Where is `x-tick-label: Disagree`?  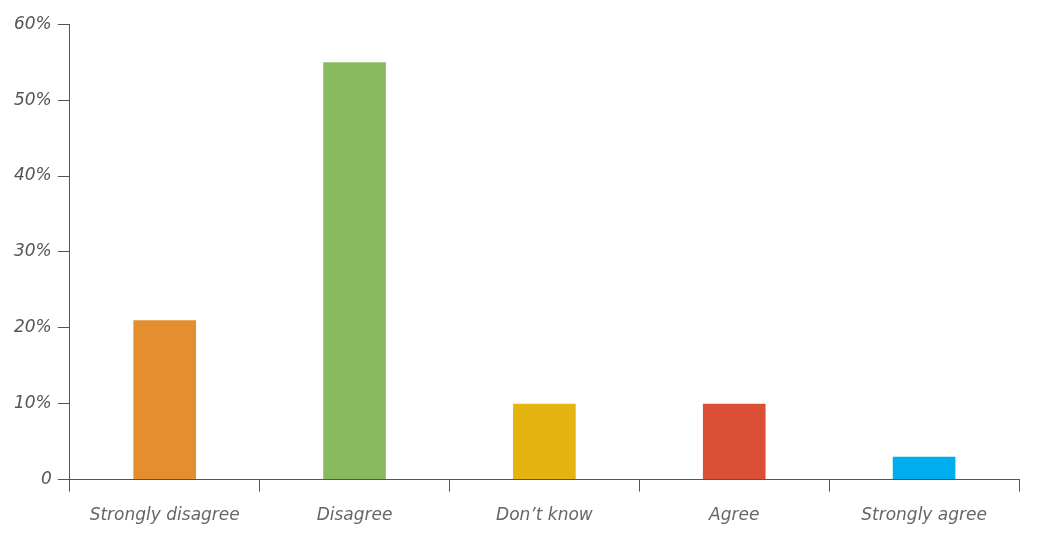 x-tick-label: Disagree is located at coordinates (354, 514).